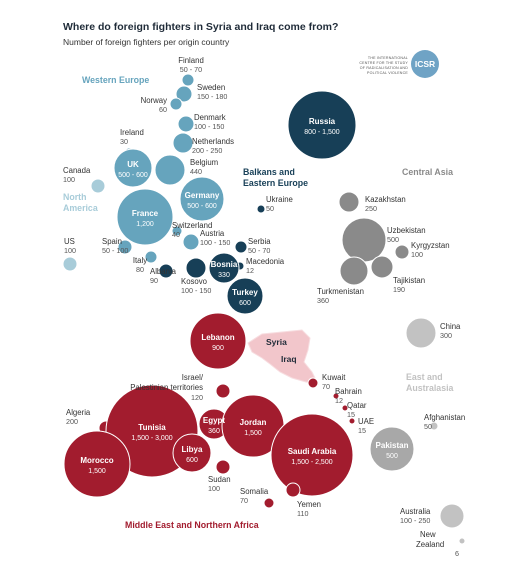 The height and width of the screenshot is (565, 528). Describe the element at coordinates (348, 391) in the screenshot. I see `label-name-bahrain: Bahrain` at that location.